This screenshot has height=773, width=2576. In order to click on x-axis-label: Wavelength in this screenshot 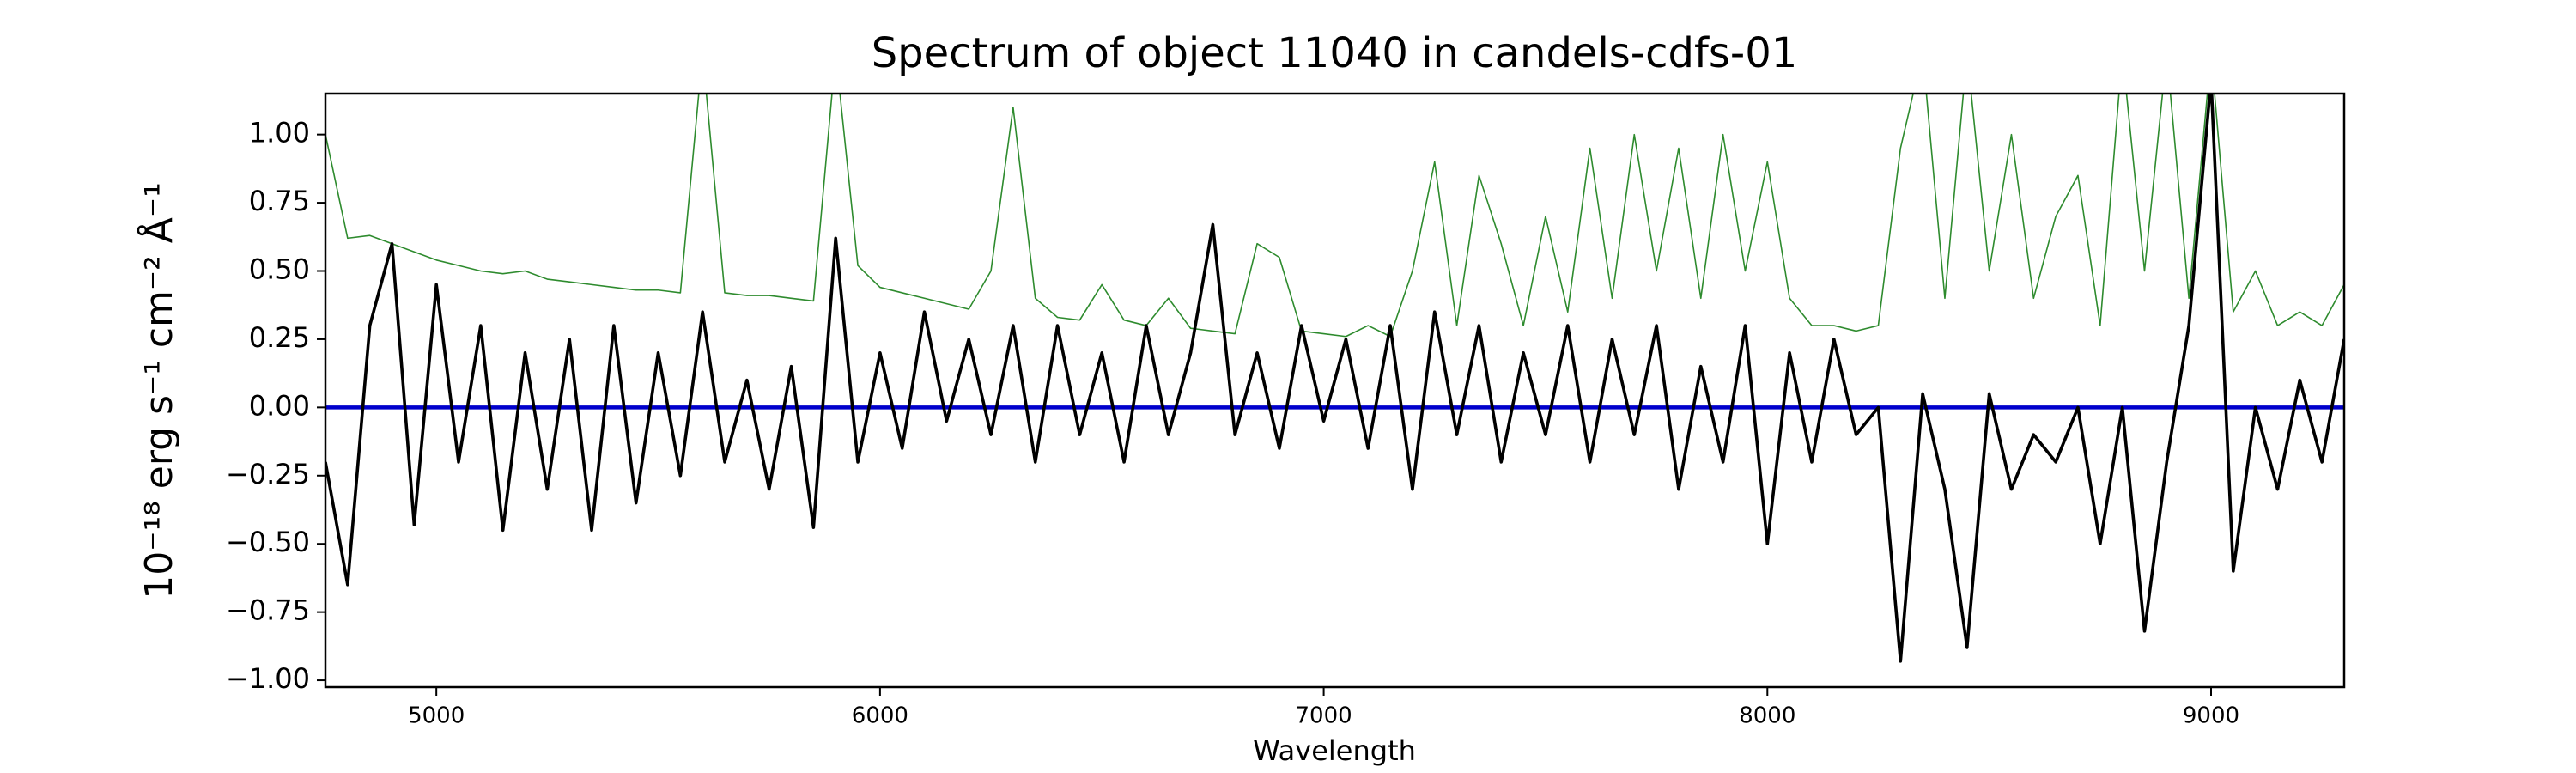, I will do `click(1334, 750)`.